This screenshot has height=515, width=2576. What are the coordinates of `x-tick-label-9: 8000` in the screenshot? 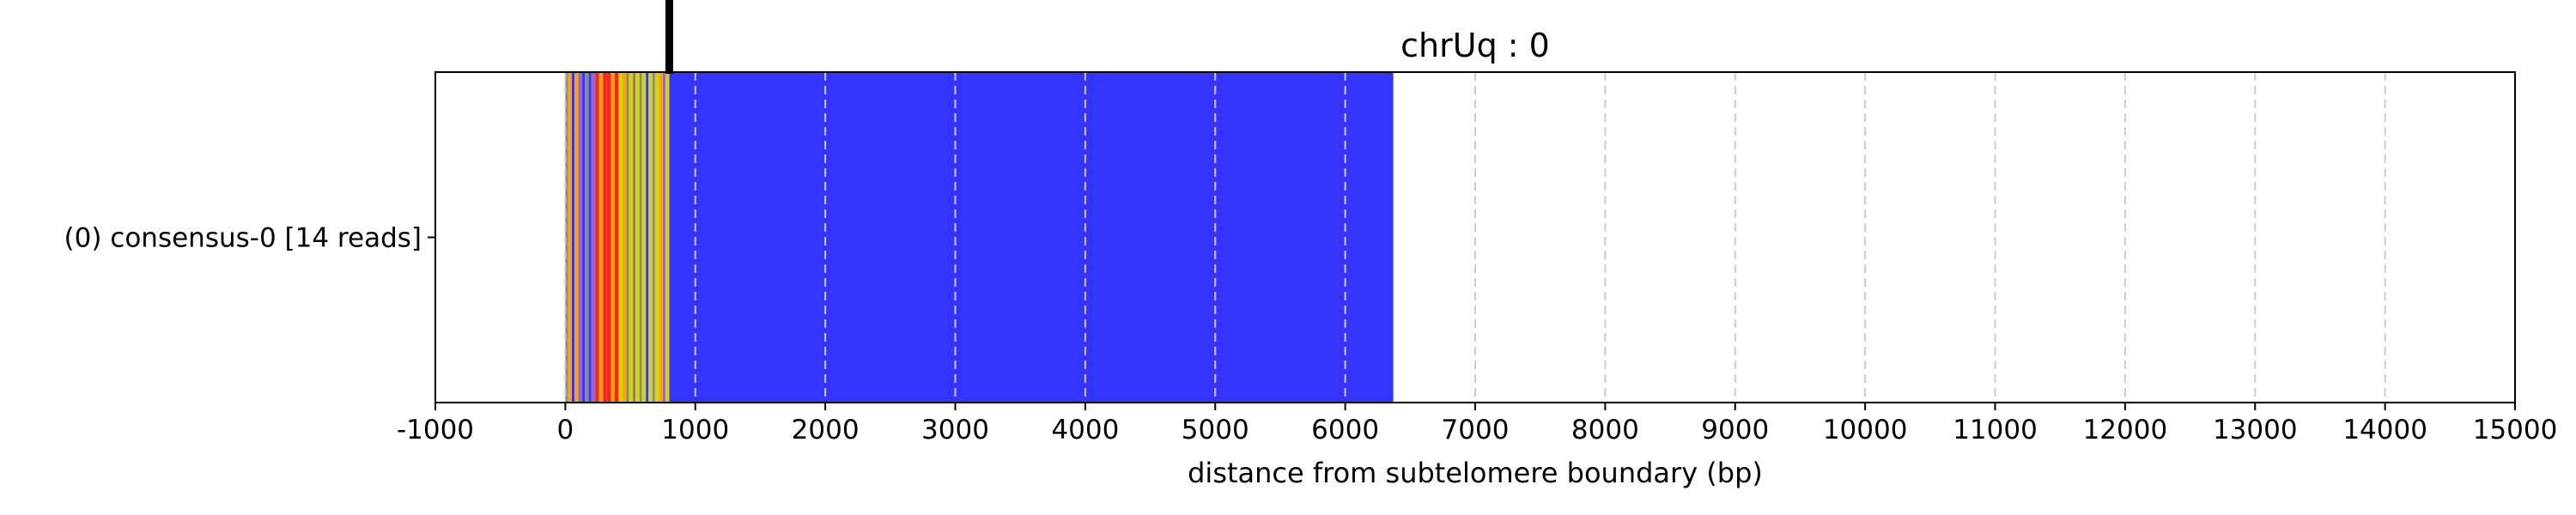 It's located at (1605, 430).